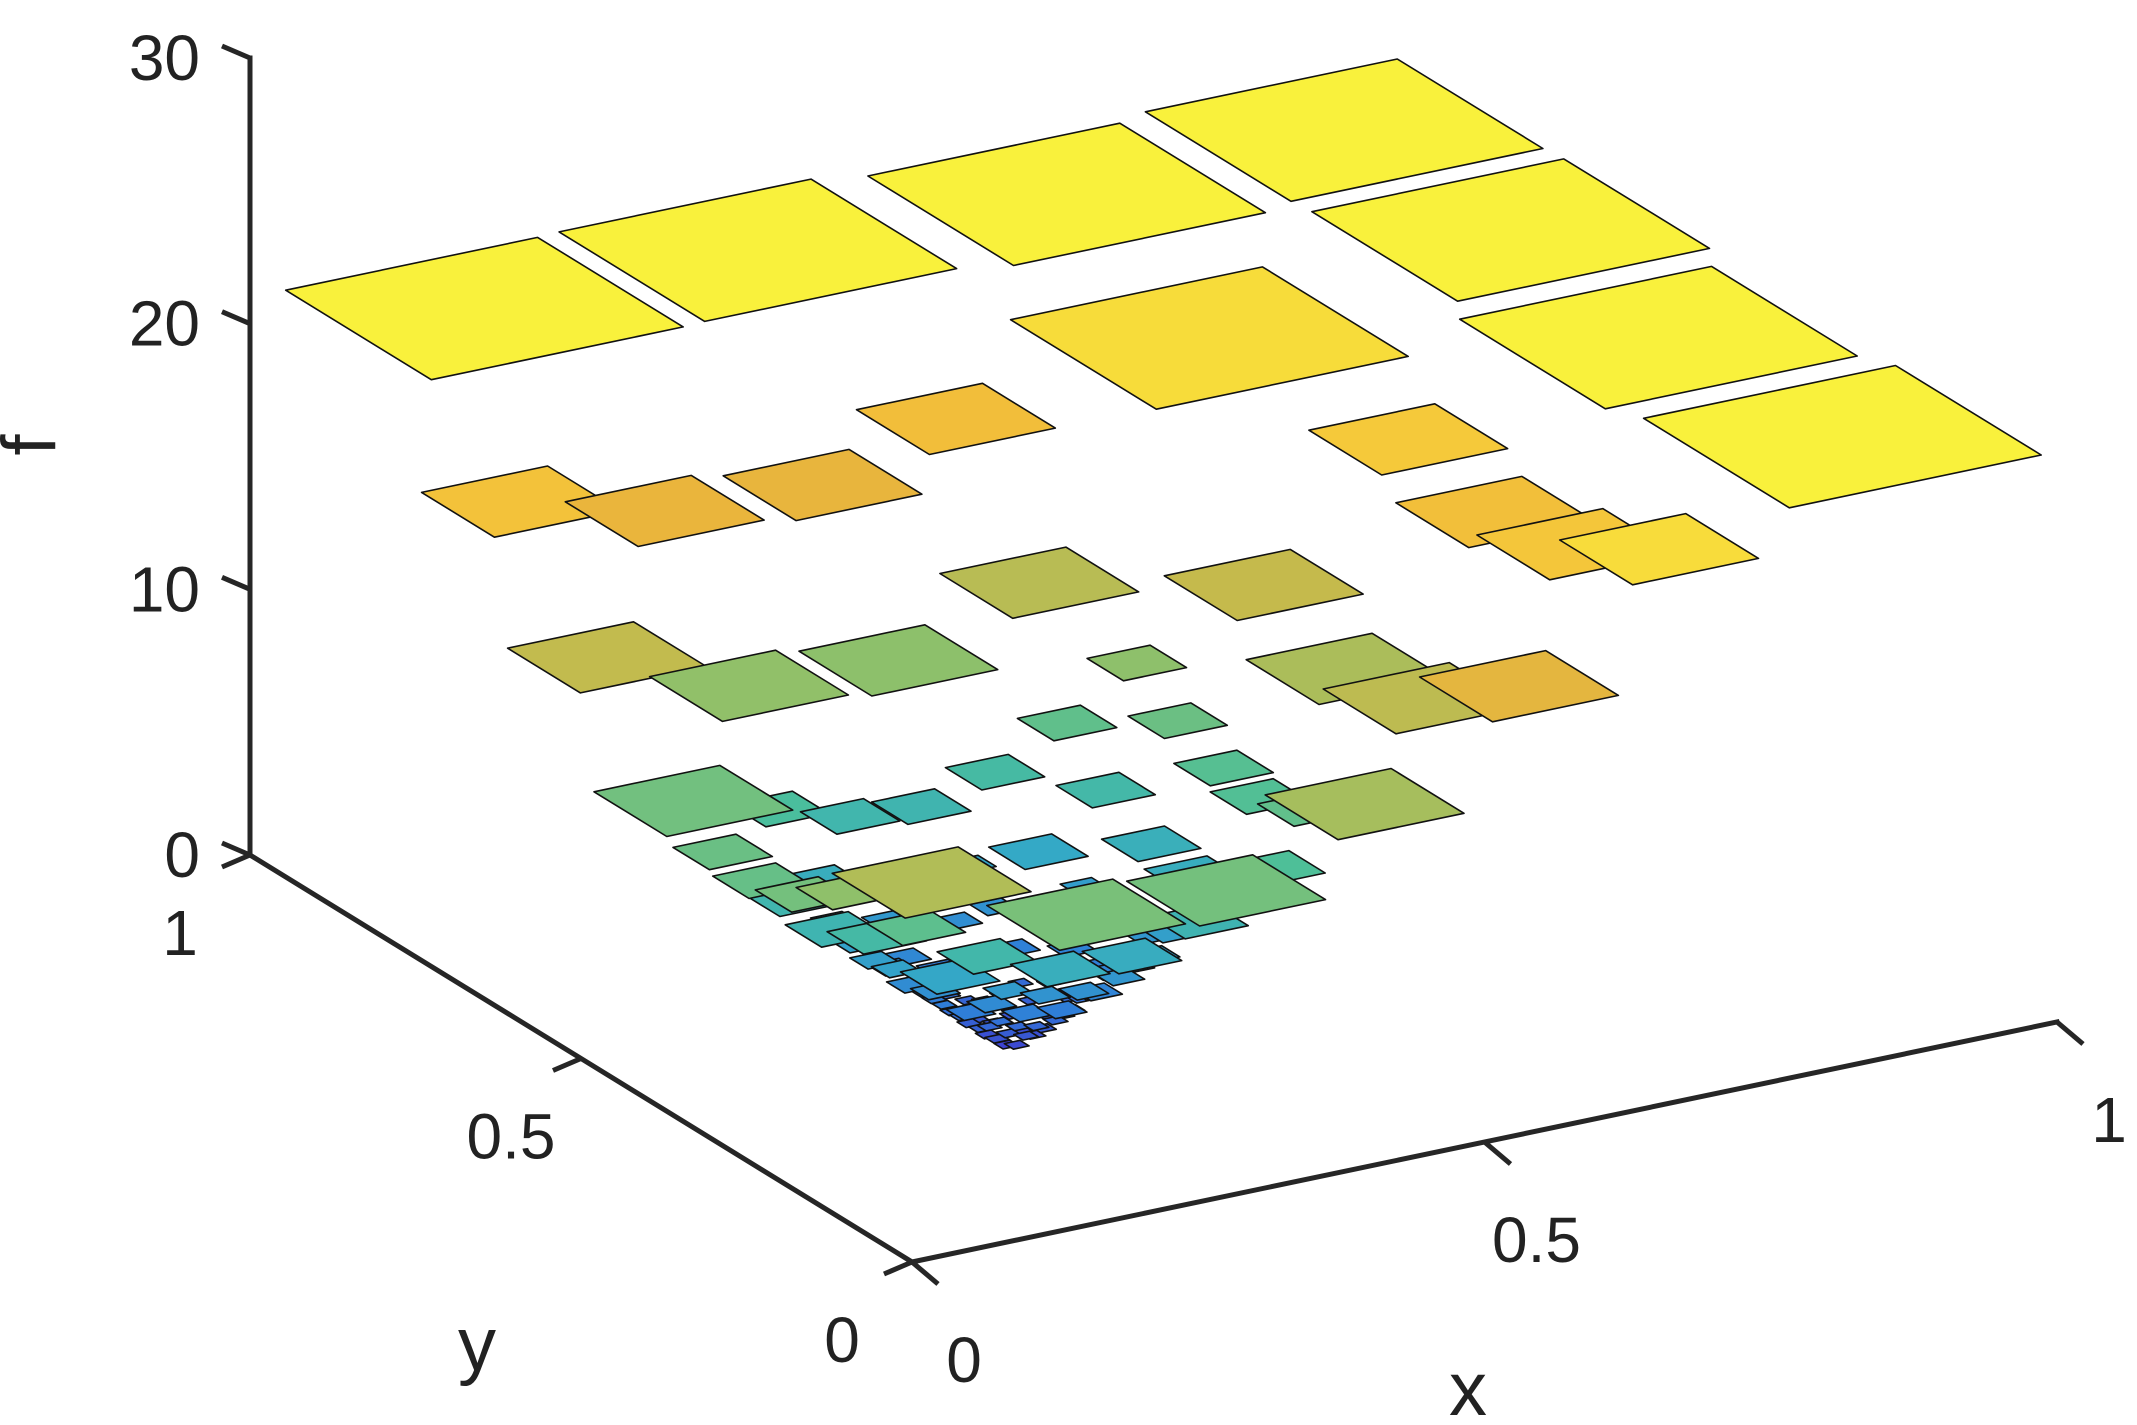  What do you see at coordinates (842, 1340) in the screenshot?
I see `y-tick-label: 0` at bounding box center [842, 1340].